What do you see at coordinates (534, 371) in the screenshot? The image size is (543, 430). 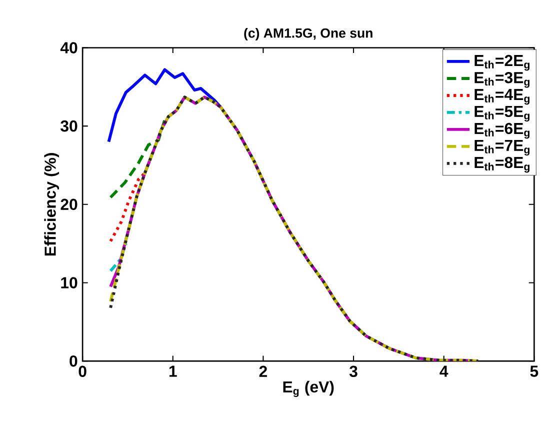 I see `x-tick-label: 5` at bounding box center [534, 371].